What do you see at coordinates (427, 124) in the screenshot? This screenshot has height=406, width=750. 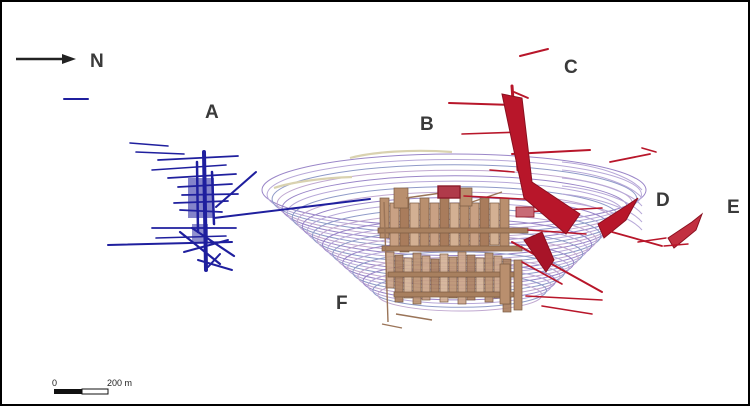 I see `zone-b-label: B` at bounding box center [427, 124].